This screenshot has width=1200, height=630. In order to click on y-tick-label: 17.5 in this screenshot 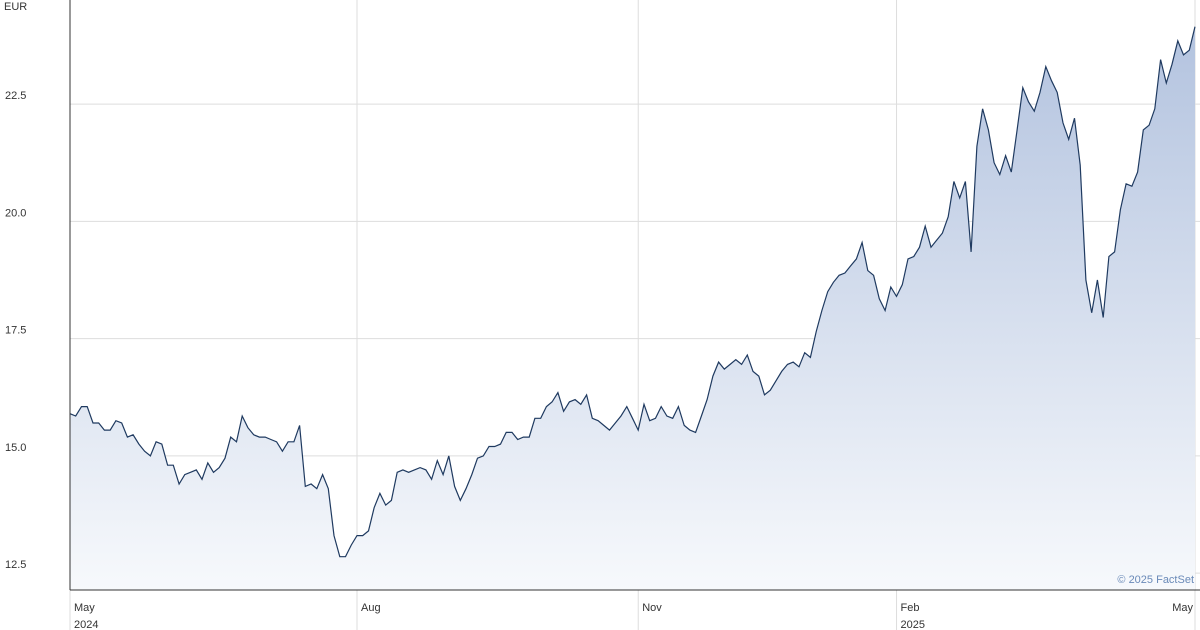, I will do `click(15, 331)`.